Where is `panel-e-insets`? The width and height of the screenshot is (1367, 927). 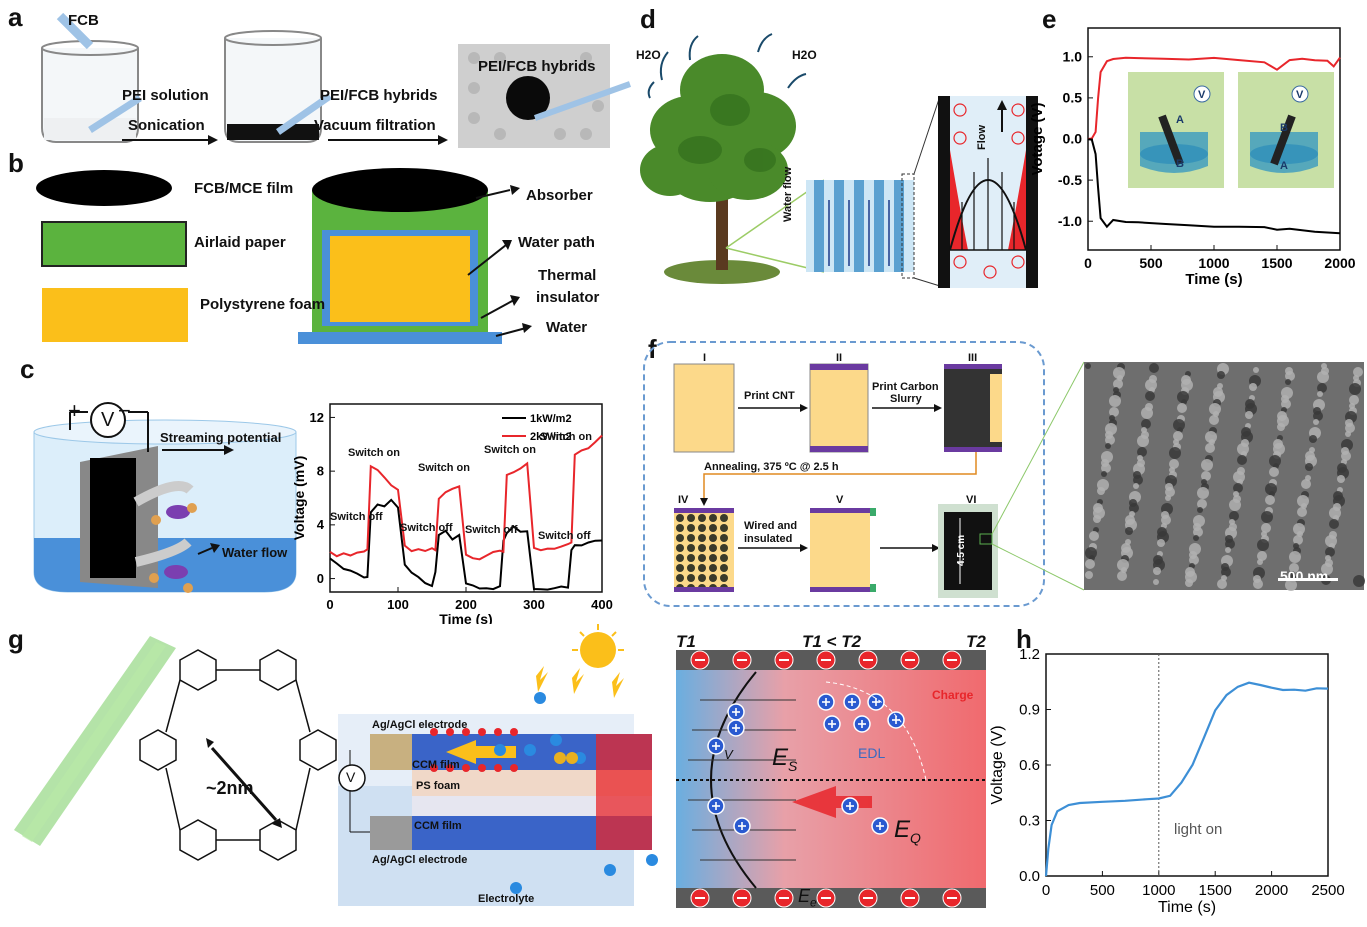 panel-e-insets is located at coordinates (1231, 130).